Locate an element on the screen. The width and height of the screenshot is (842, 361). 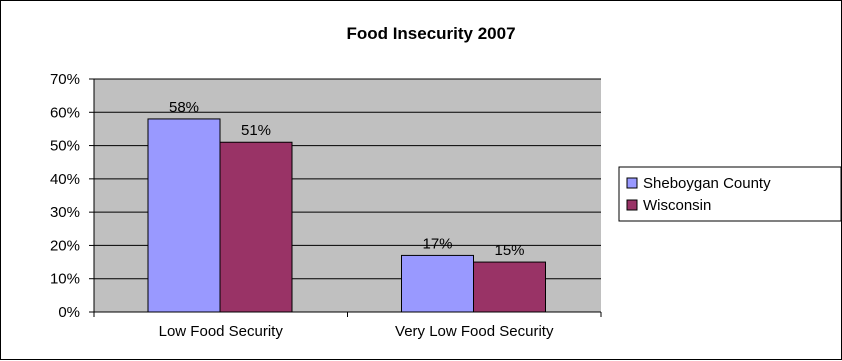
y-tick-label: 60% is located at coordinates (65, 112).